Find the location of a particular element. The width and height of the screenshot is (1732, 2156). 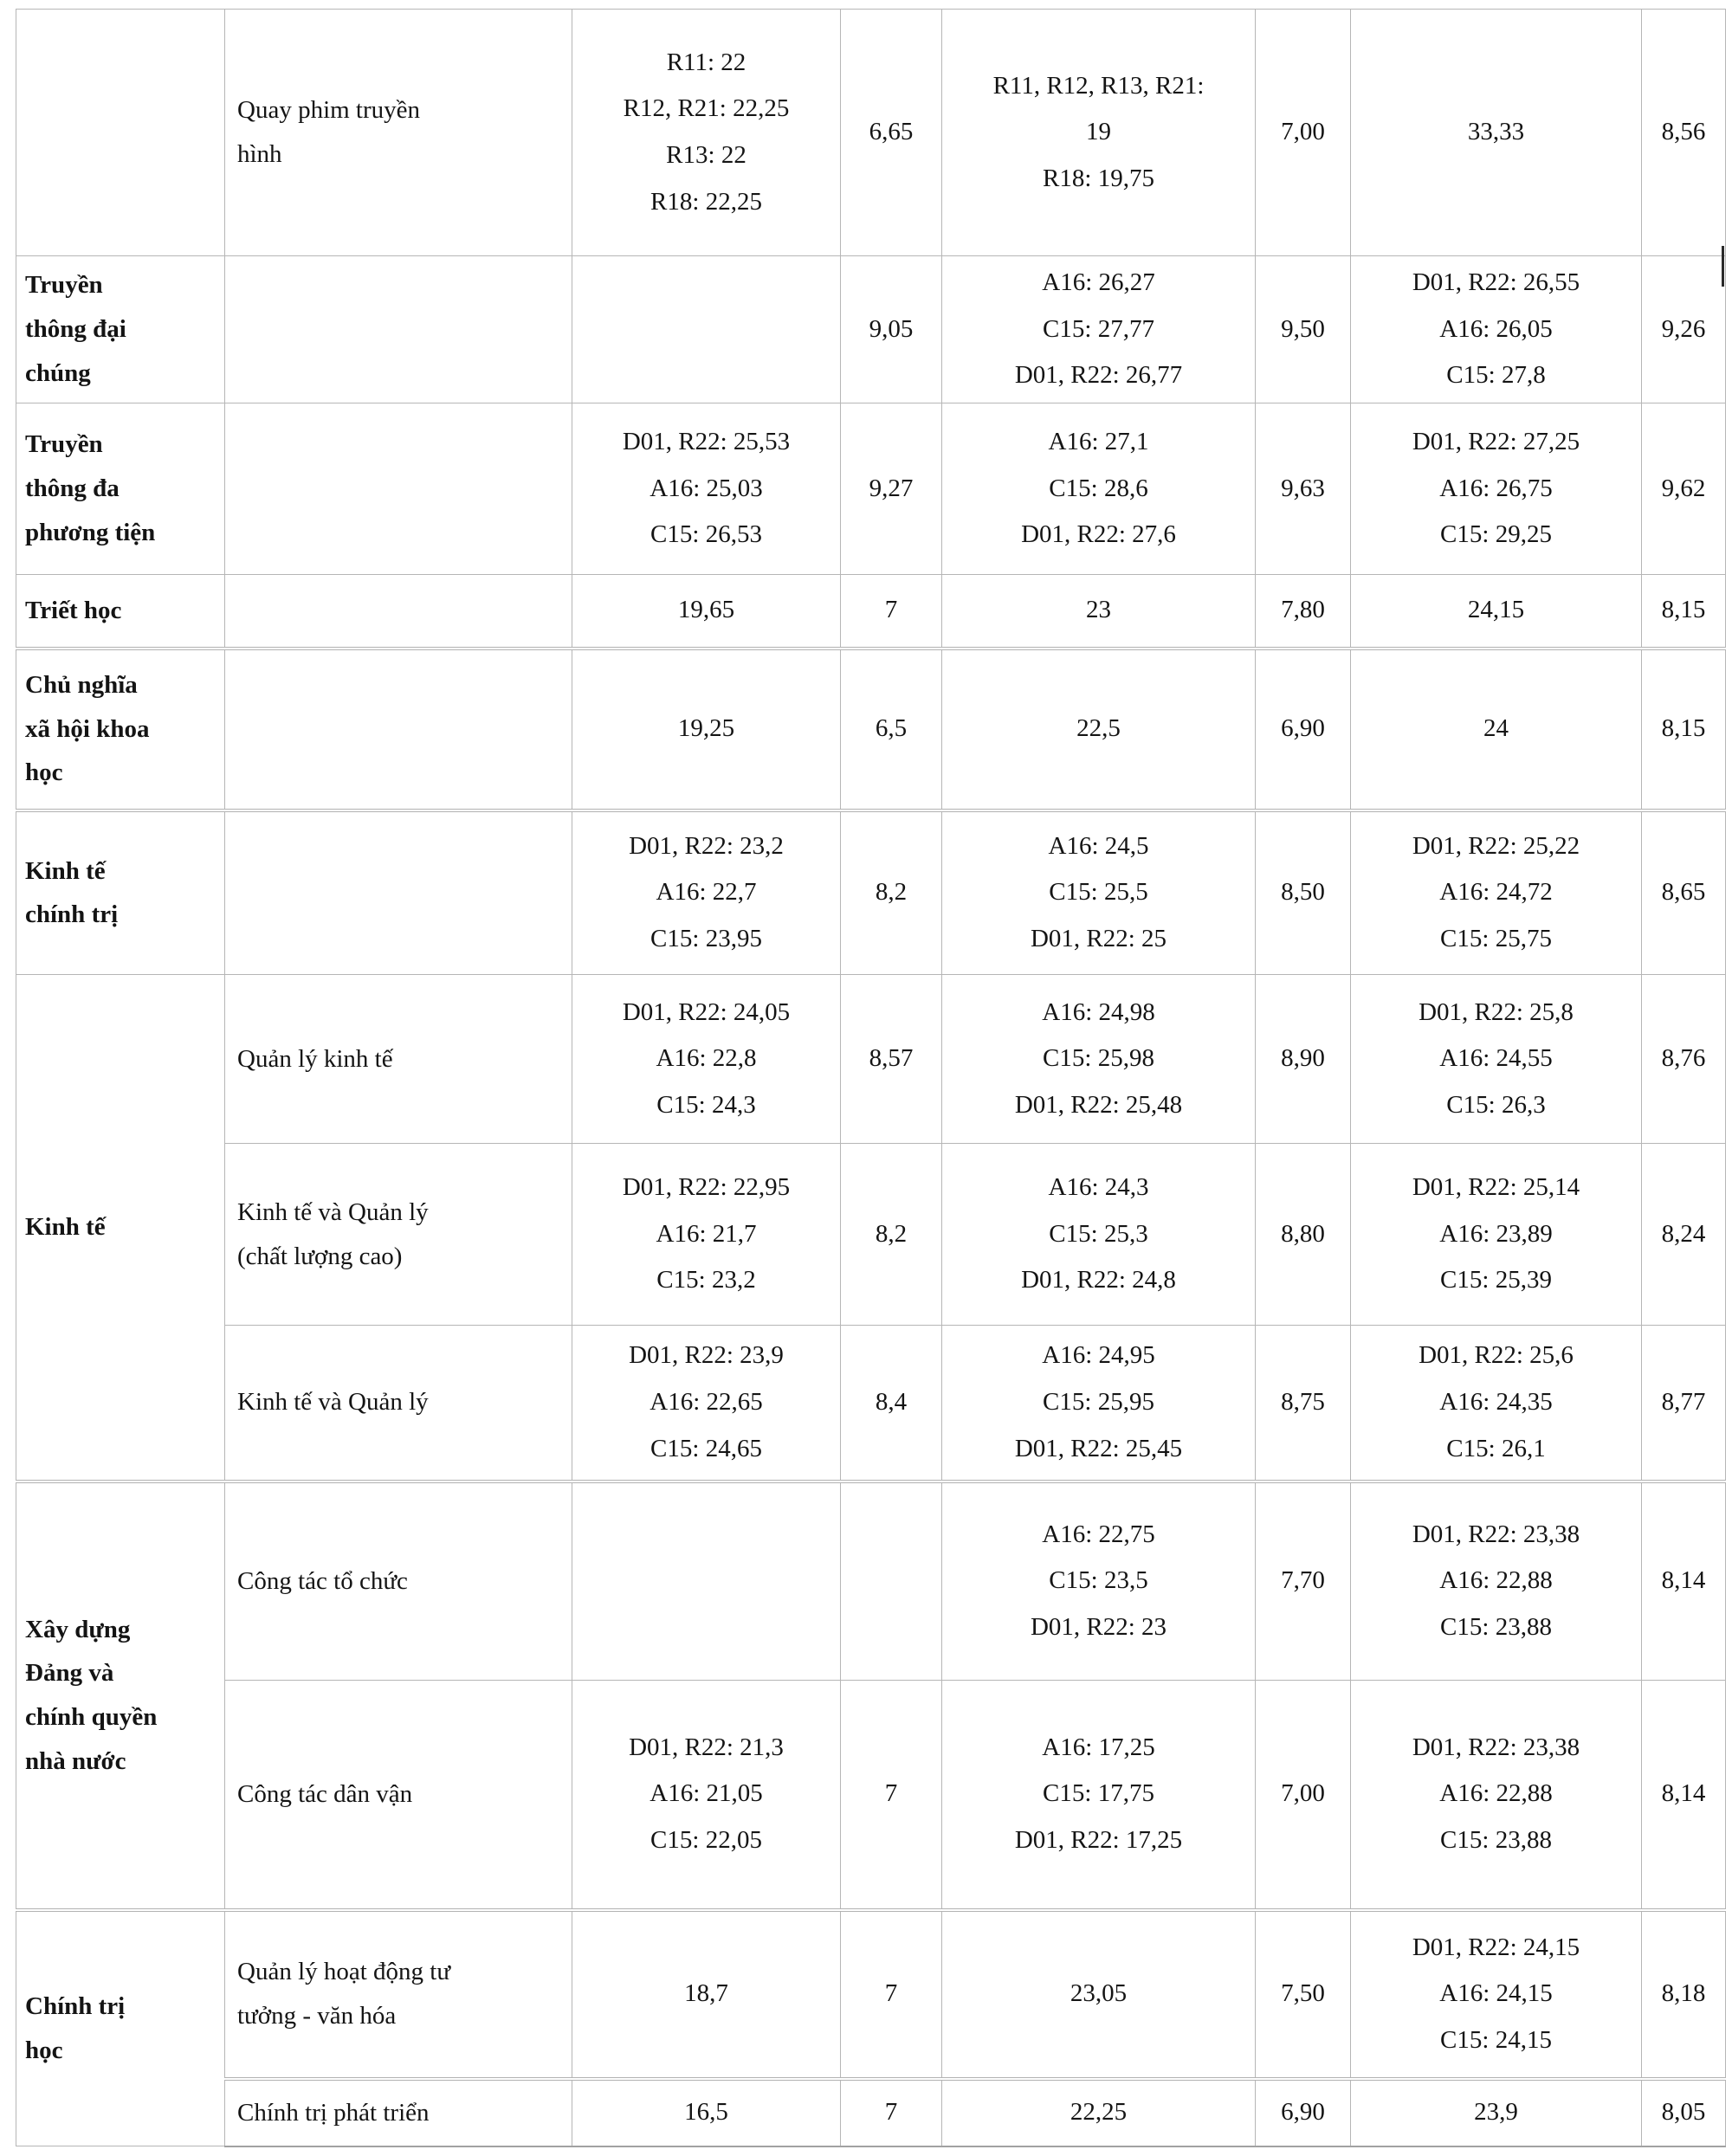

score-cell: A16: 24,5 C15: 25,5 D01, R22: 25 is located at coordinates (1098, 891).